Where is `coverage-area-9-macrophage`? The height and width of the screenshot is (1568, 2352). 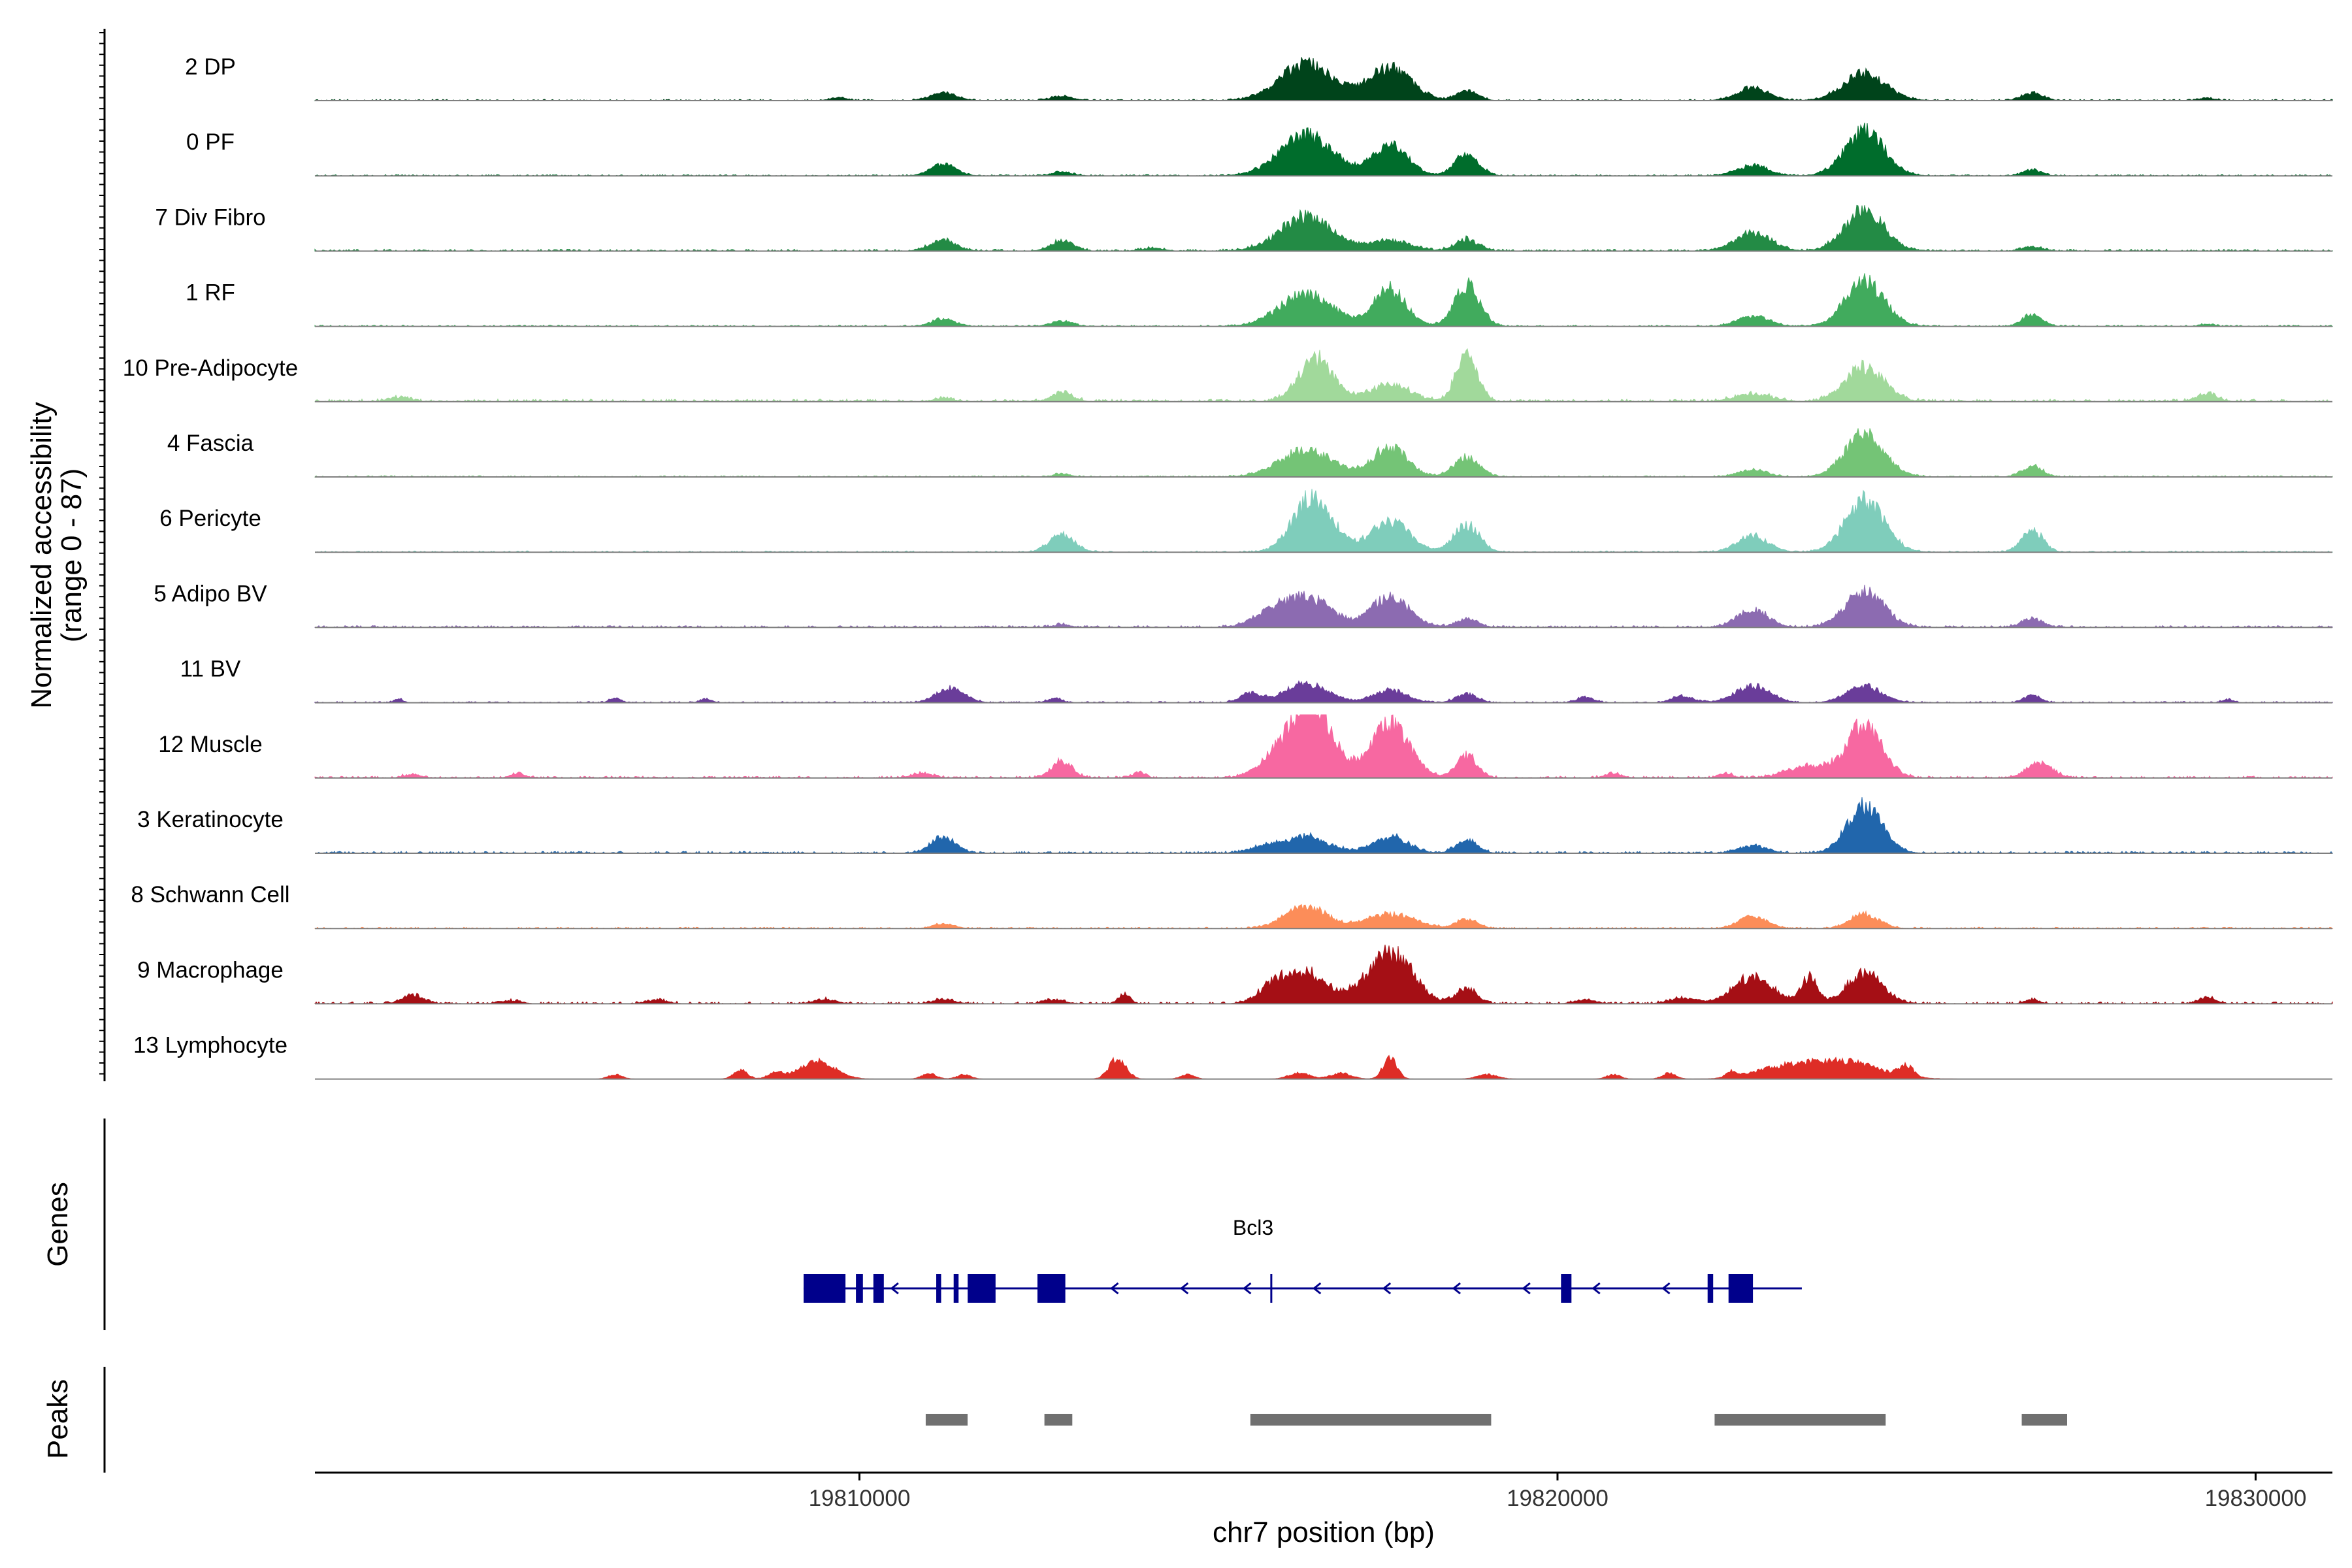 coverage-area-9-macrophage is located at coordinates (1323, 974).